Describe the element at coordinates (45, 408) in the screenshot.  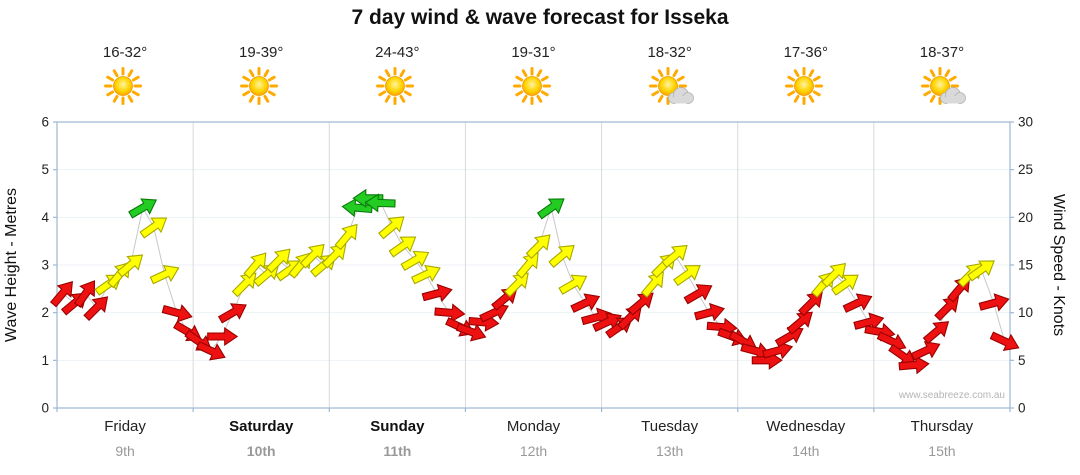
I see `left-axis-tick-label: 0` at that location.